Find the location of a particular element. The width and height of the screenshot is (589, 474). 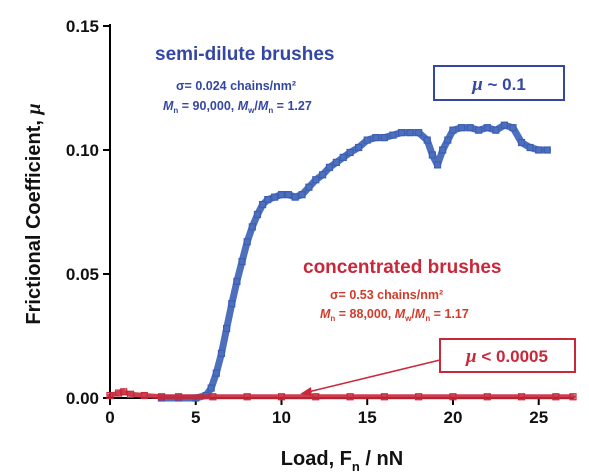

x-axis-title: Load, Fn / nN is located at coordinates (342, 461).